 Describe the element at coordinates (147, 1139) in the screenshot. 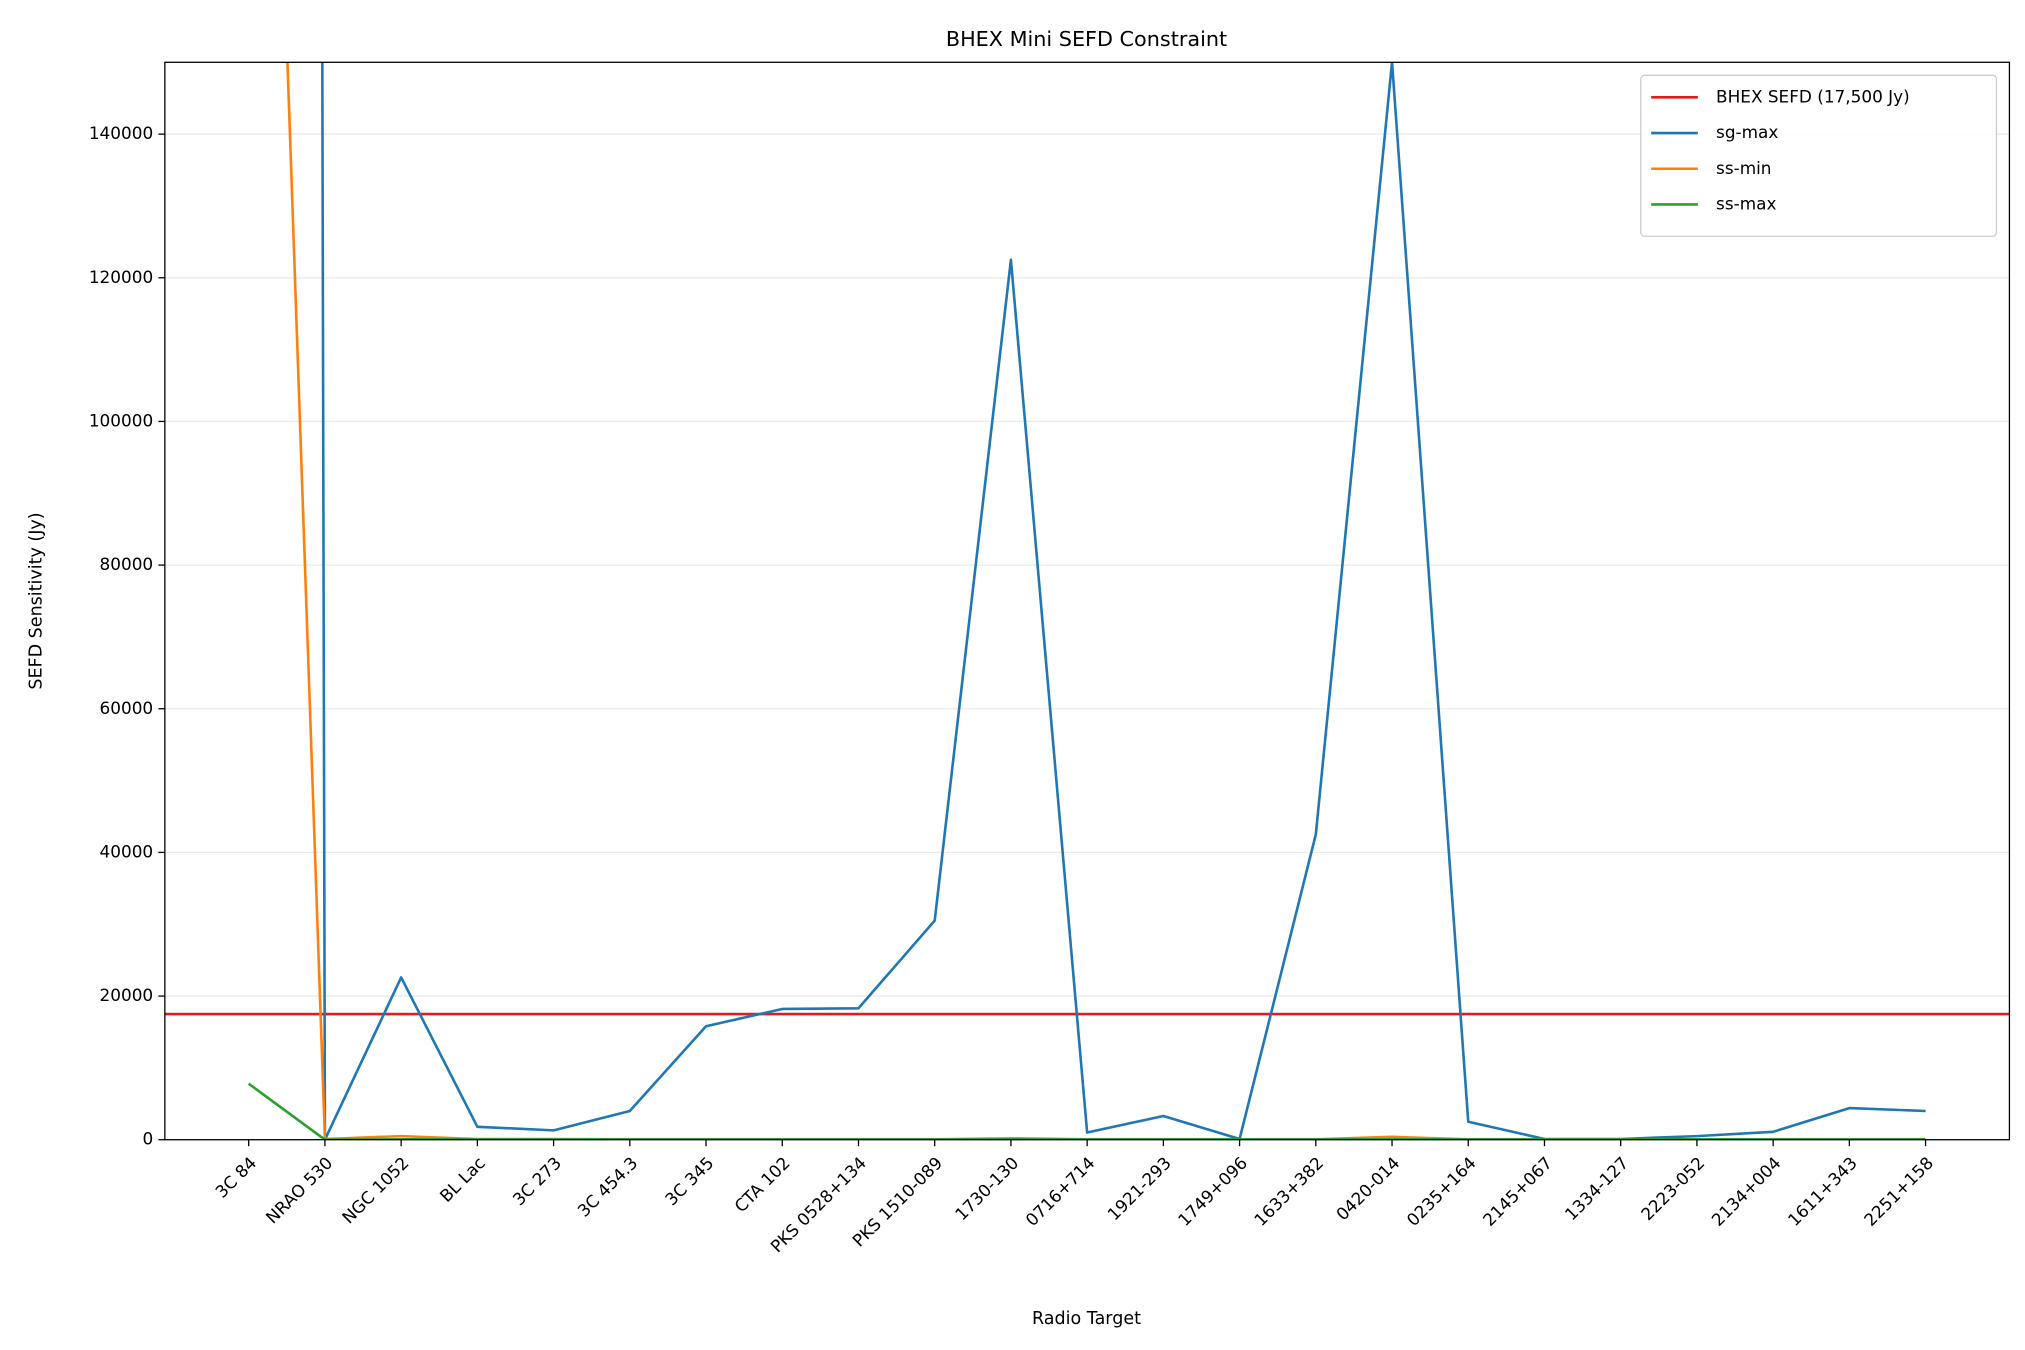

I see `y-tick-label: 0` at that location.